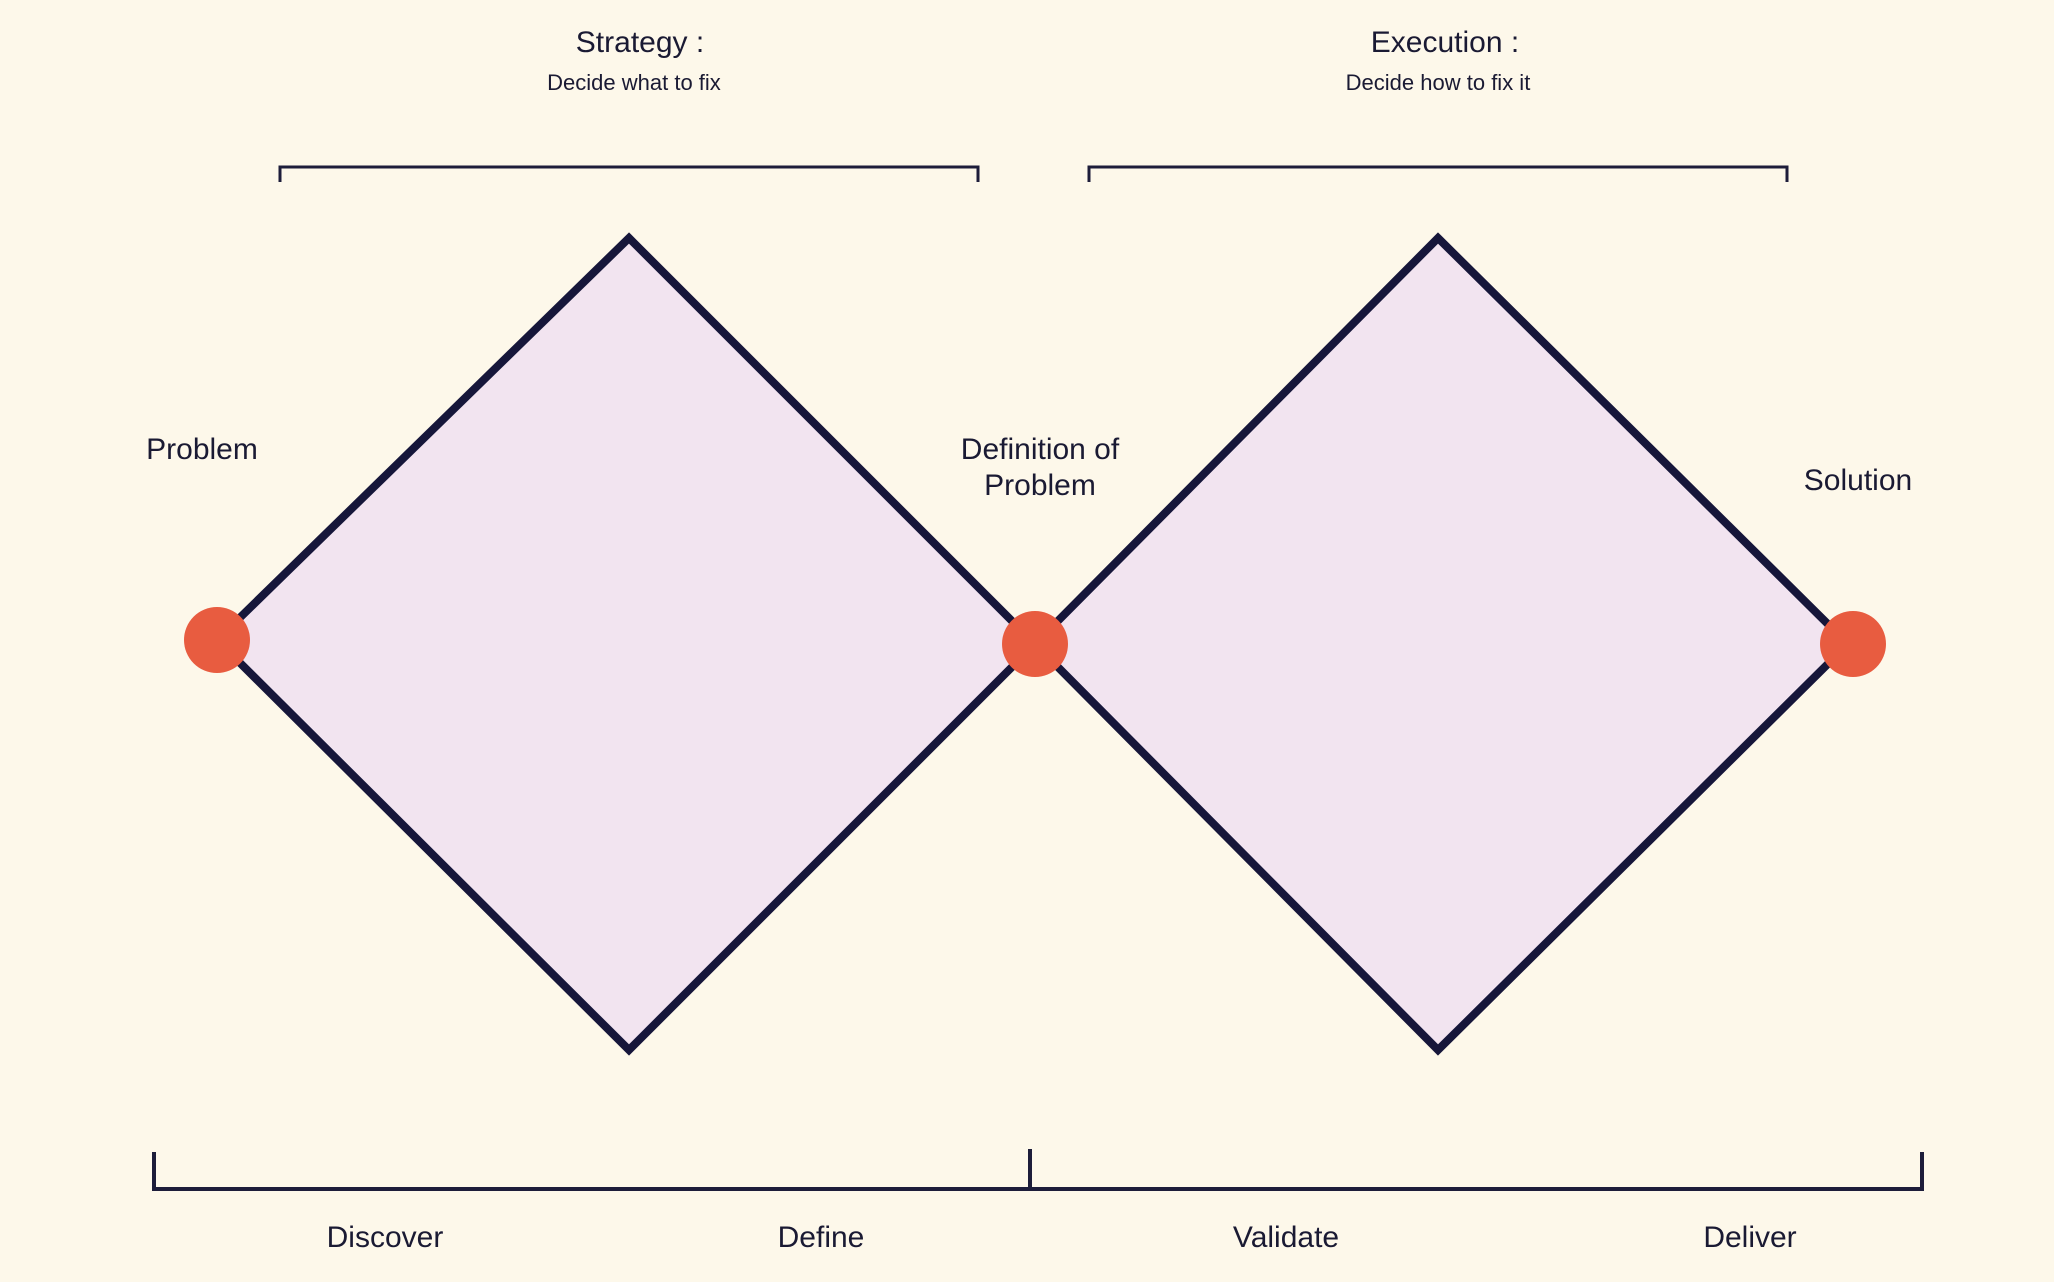 This screenshot has height=1282, width=2054. Describe the element at coordinates (1035, 644) in the screenshot. I see `definition-node` at that location.